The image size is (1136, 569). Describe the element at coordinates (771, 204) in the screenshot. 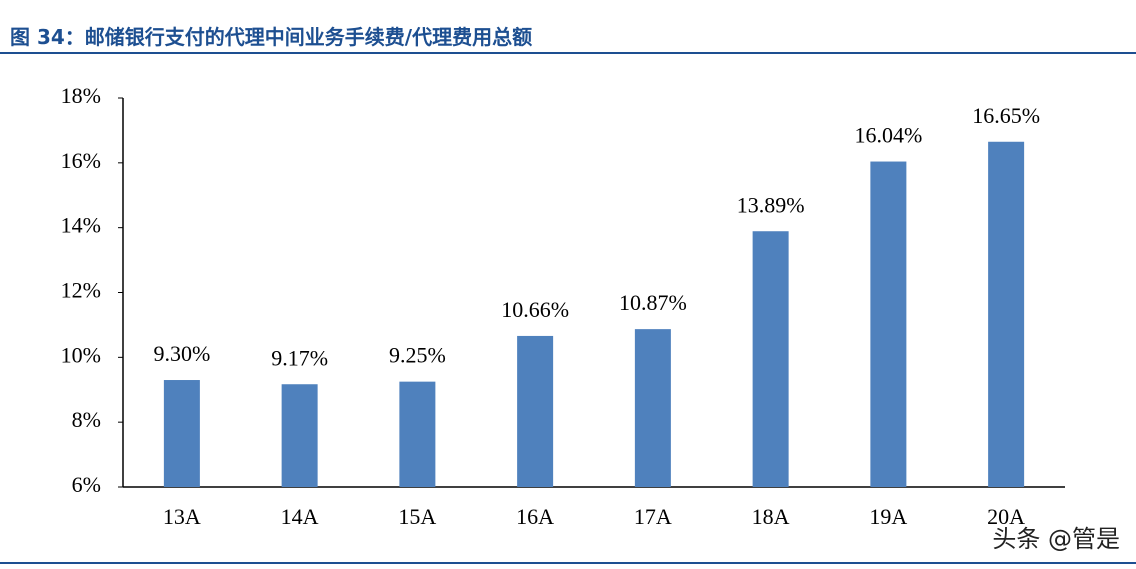

I see `value-label: 13.89%` at that location.